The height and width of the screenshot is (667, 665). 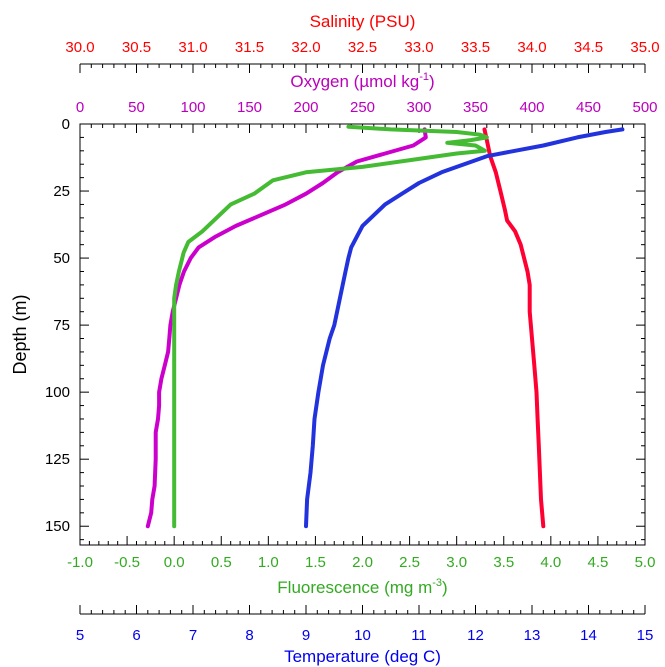 I want to click on salinity-tick-label: 31.5, so click(x=249, y=47).